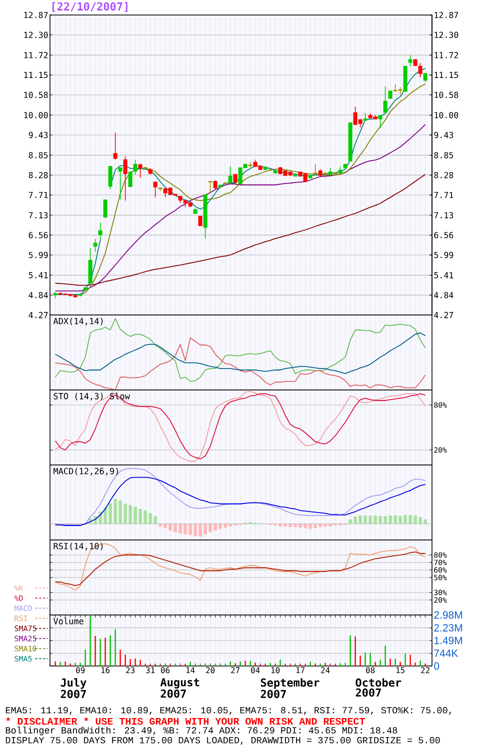 This screenshot has height=750, width=495. Describe the element at coordinates (165, 670) in the screenshot. I see `x-tick-label: 06` at that location.